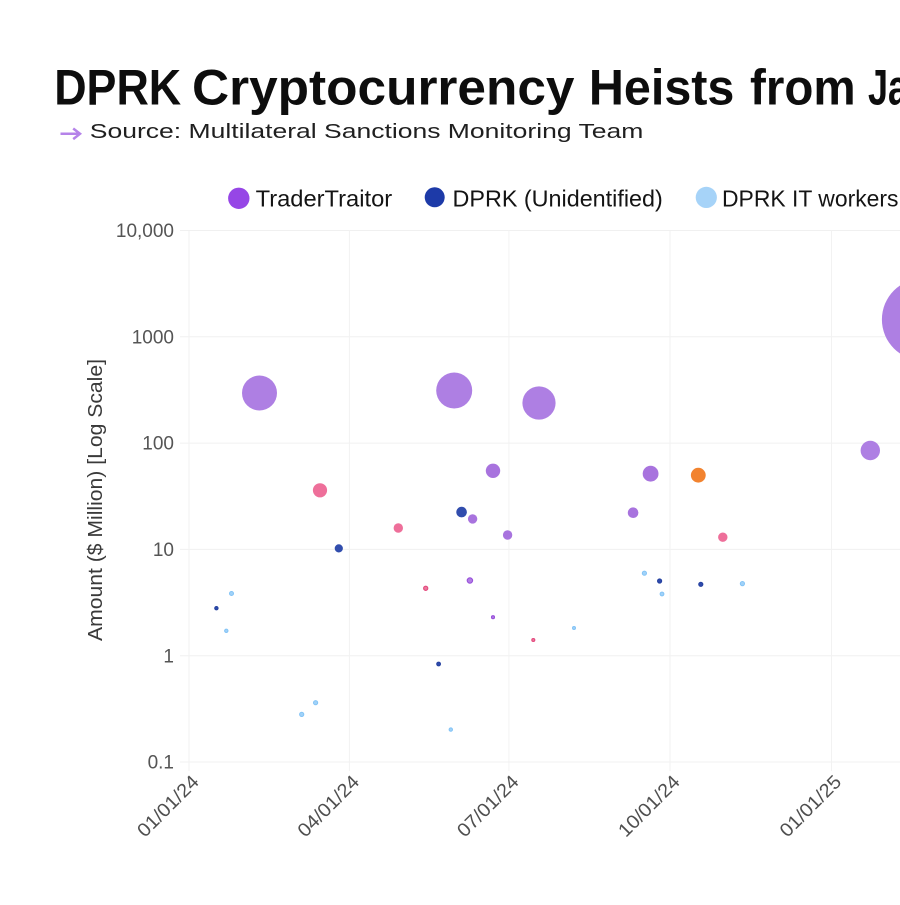  Describe the element at coordinates (324, 199) in the screenshot. I see `svg-text: TraderTraitor` at that location.